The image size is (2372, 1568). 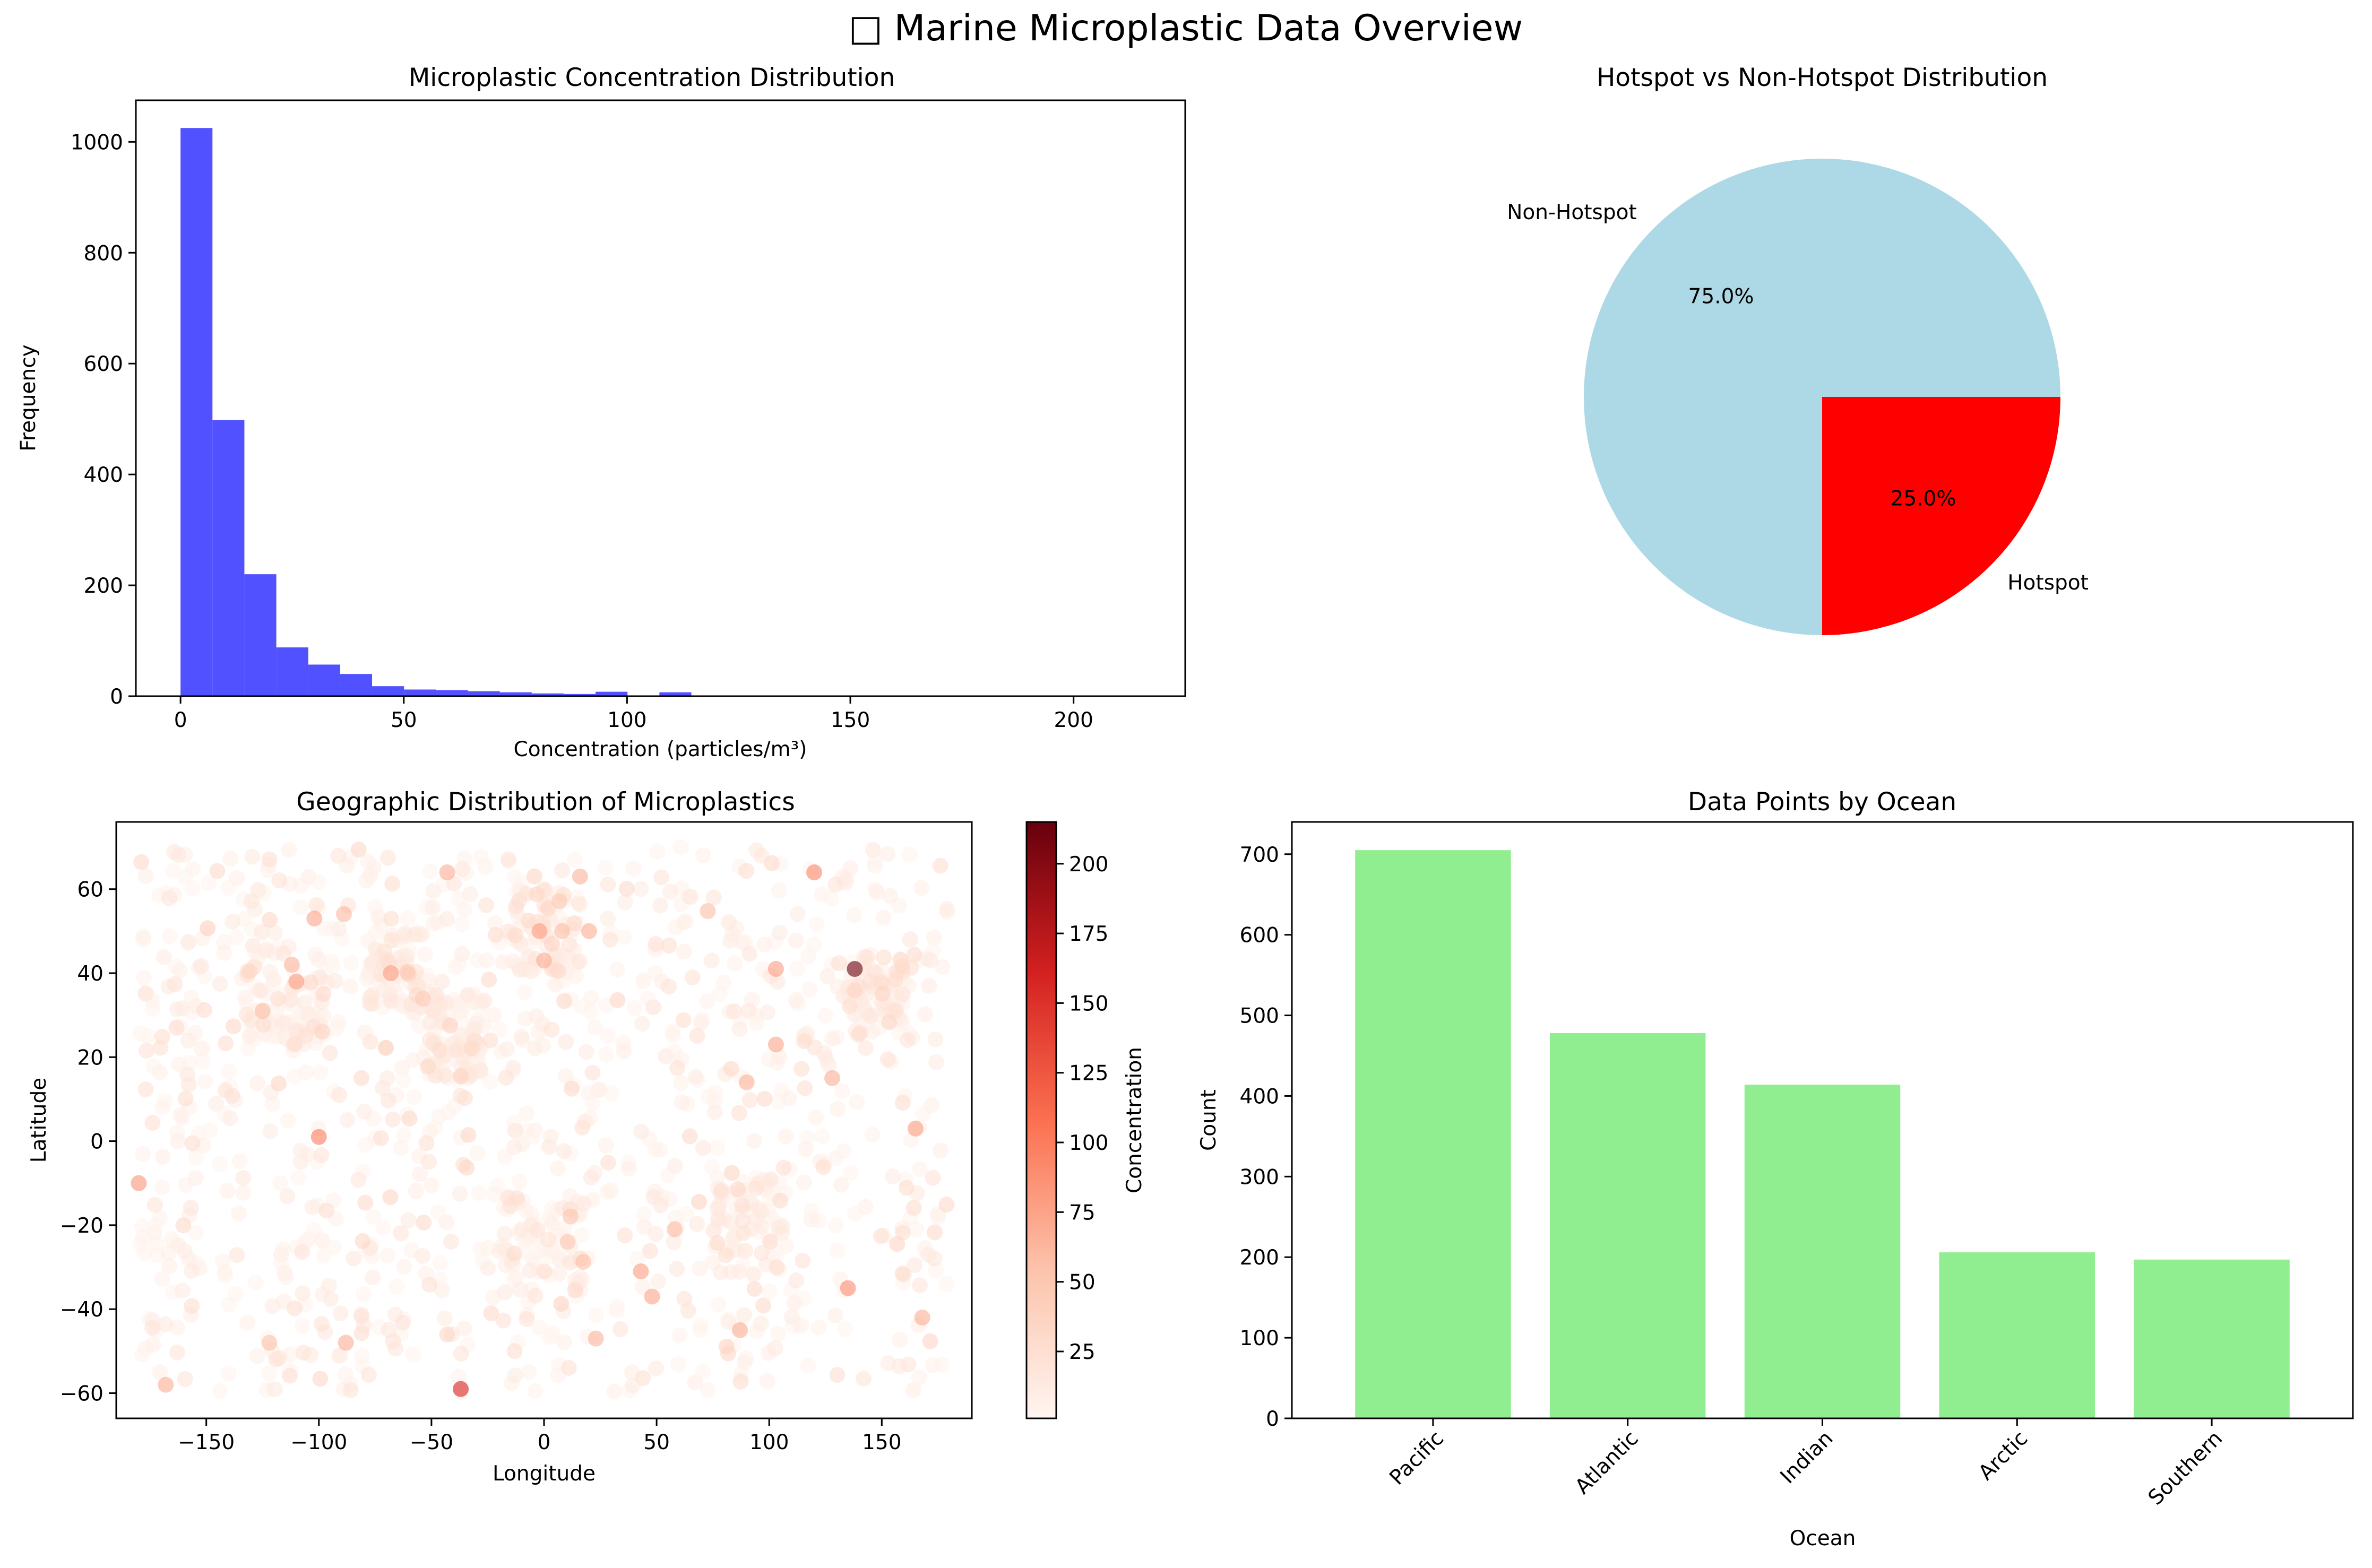 What do you see at coordinates (2017, 1335) in the screenshot?
I see `ocean-bar-arctic` at bounding box center [2017, 1335].